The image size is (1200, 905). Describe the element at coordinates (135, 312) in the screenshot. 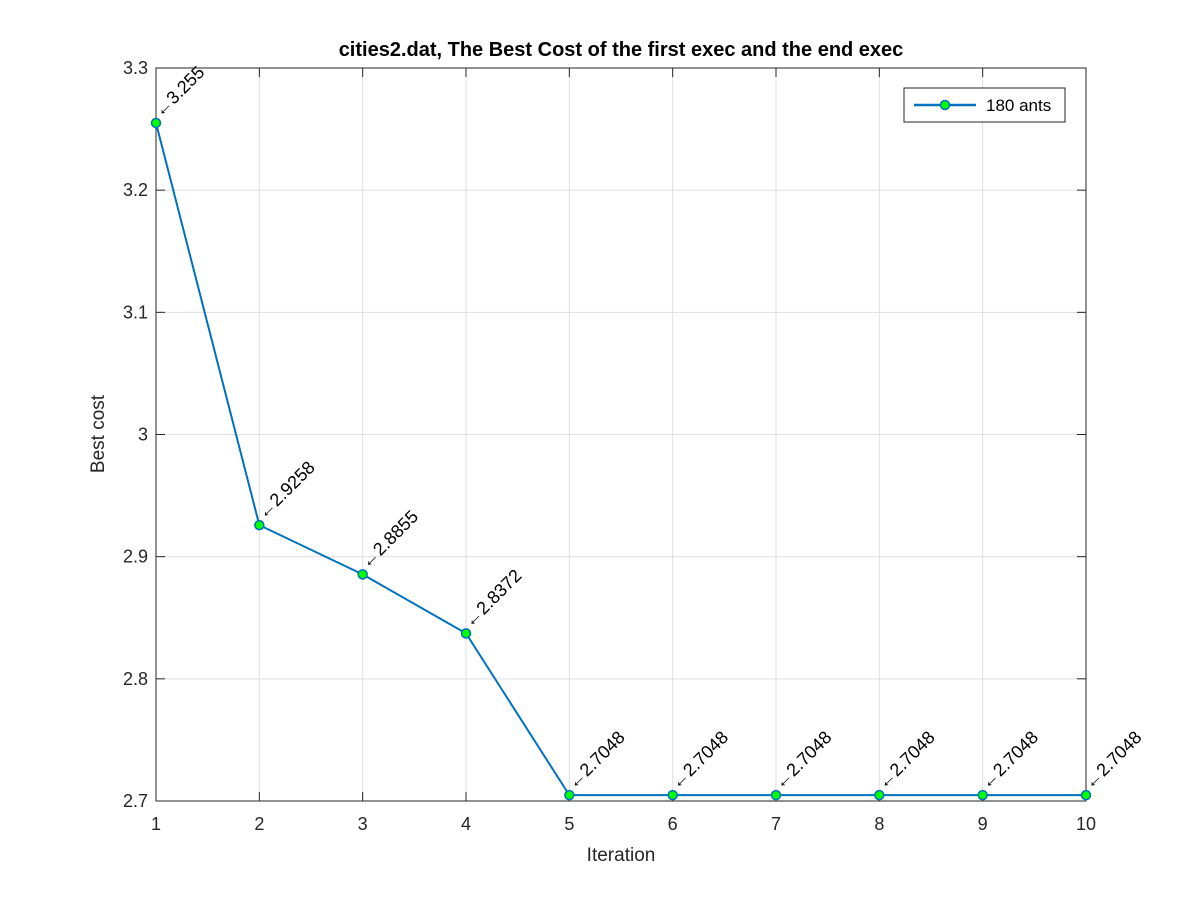

I see `y-tick-label: 3.1` at that location.